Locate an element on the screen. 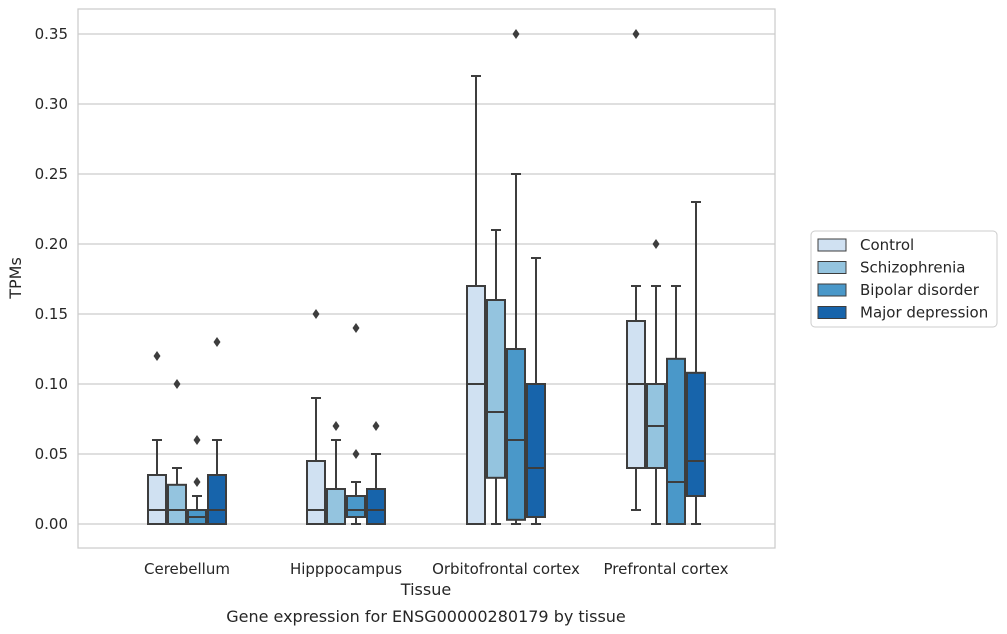 The image size is (1007, 634). y-tick-label: 0.20 is located at coordinates (51, 244).